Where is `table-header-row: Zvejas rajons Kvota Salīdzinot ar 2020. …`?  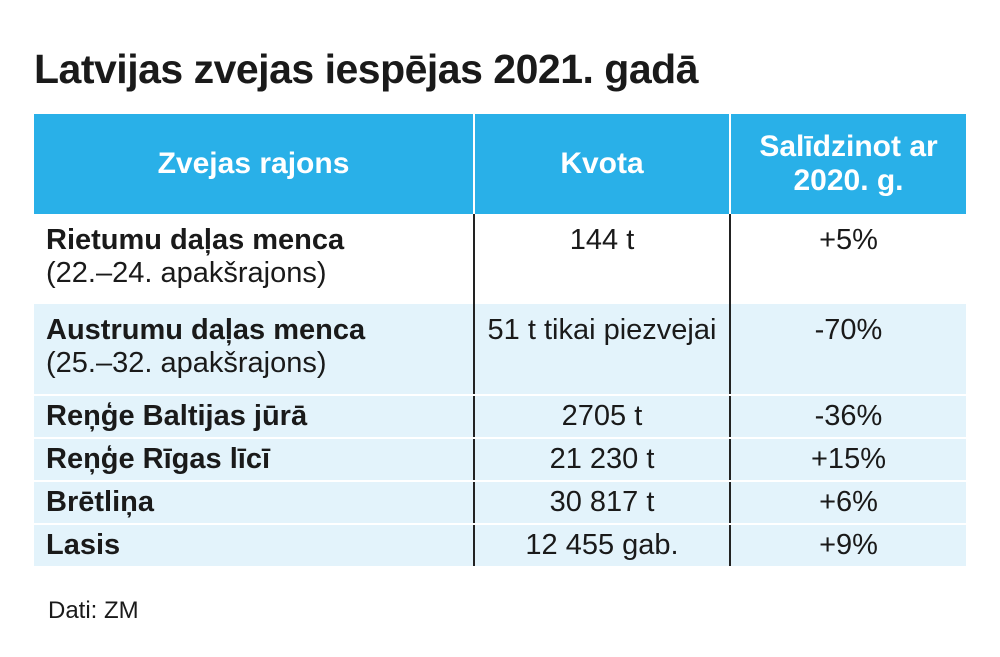
table-header-row: Zvejas rajons Kvota Salīdzinot ar 2020. … is located at coordinates (500, 164).